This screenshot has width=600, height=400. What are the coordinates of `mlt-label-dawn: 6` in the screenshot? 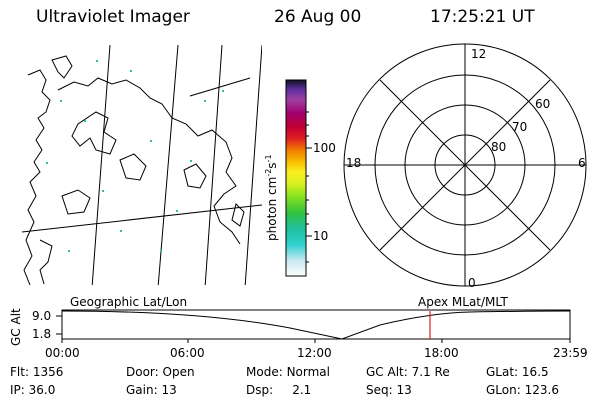 It's located at (582, 163).